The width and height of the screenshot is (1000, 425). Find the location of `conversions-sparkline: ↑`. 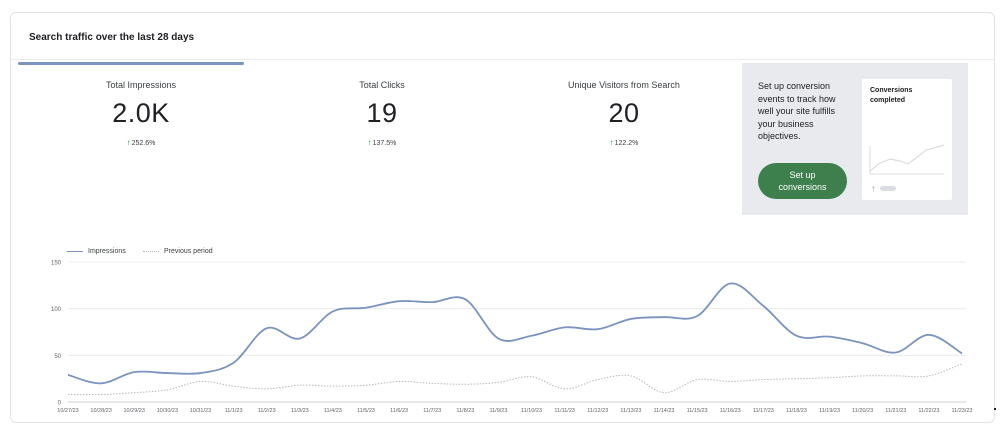

conversions-sparkline: ↑ is located at coordinates (907, 169).